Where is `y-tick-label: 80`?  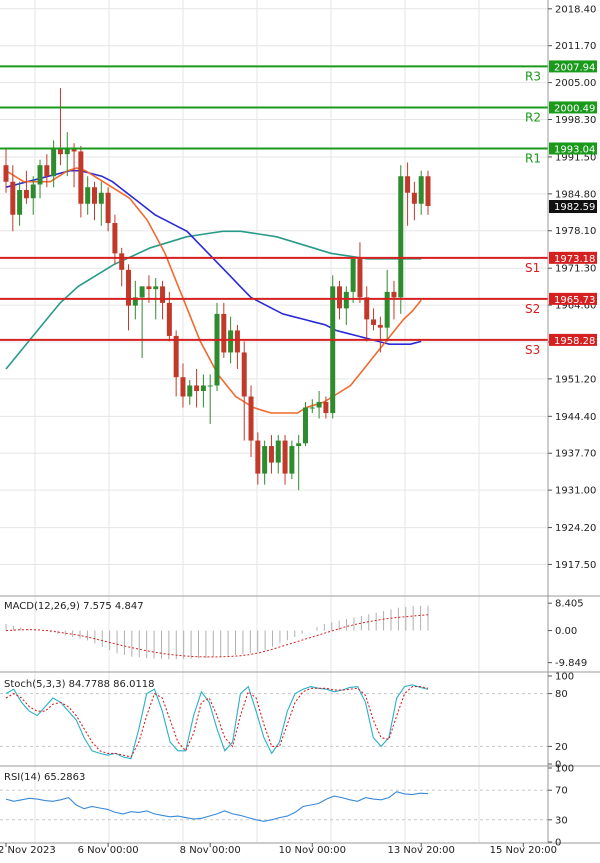 y-tick-label: 80 is located at coordinates (561, 694).